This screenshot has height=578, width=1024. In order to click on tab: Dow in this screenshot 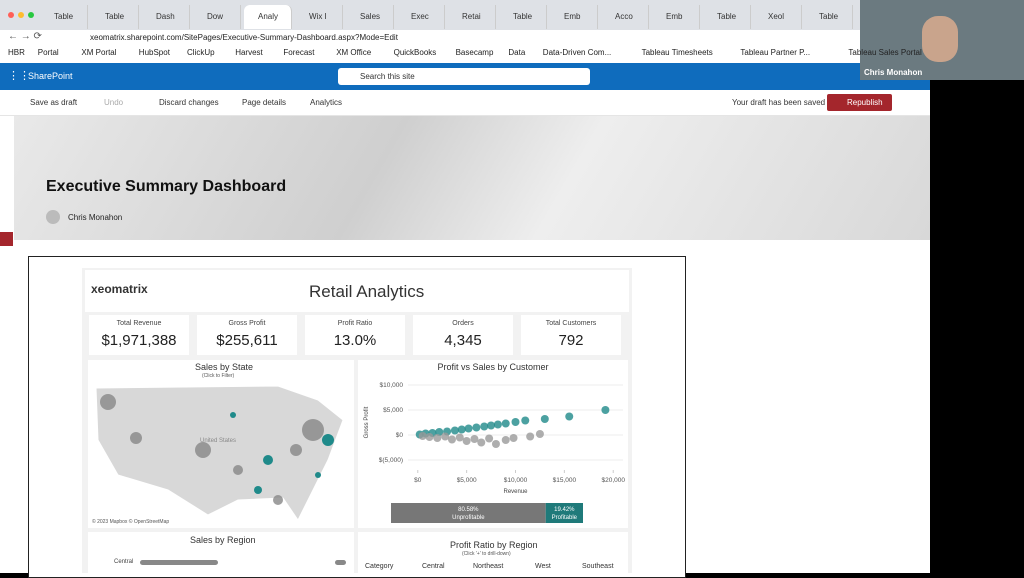, I will do `click(217, 17)`.